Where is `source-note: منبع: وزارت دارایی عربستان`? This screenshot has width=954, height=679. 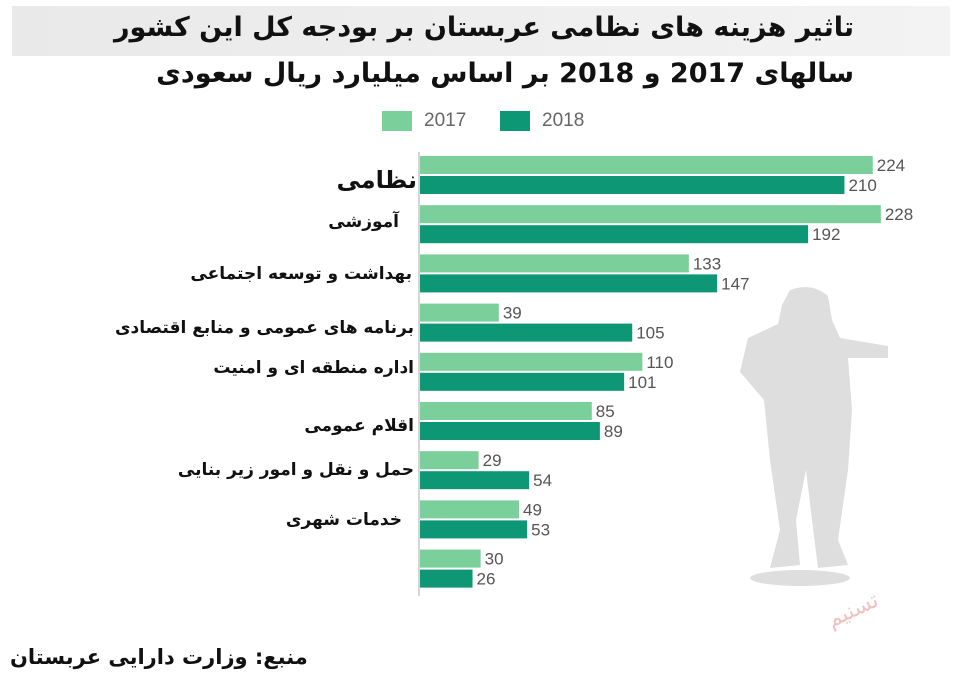 source-note: منبع: وزارت دارایی عربستان is located at coordinates (159, 657).